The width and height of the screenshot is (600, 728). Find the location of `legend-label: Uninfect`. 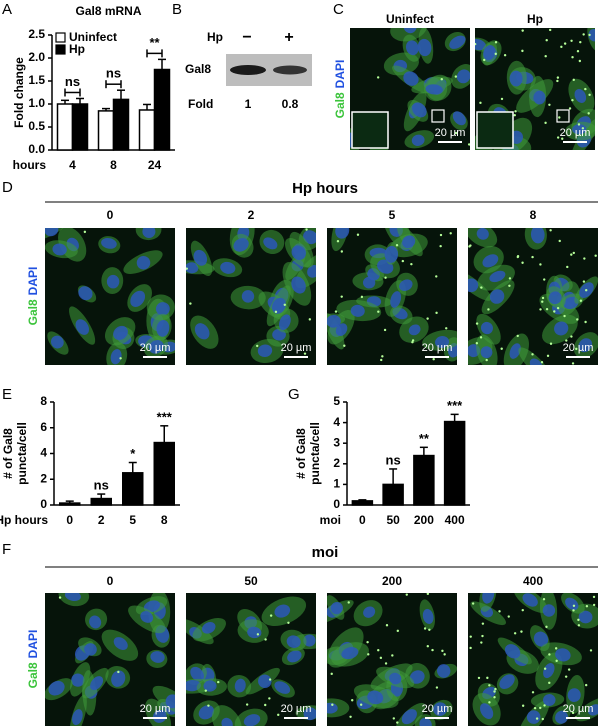

legend-label: Uninfect is located at coordinates (93, 37).